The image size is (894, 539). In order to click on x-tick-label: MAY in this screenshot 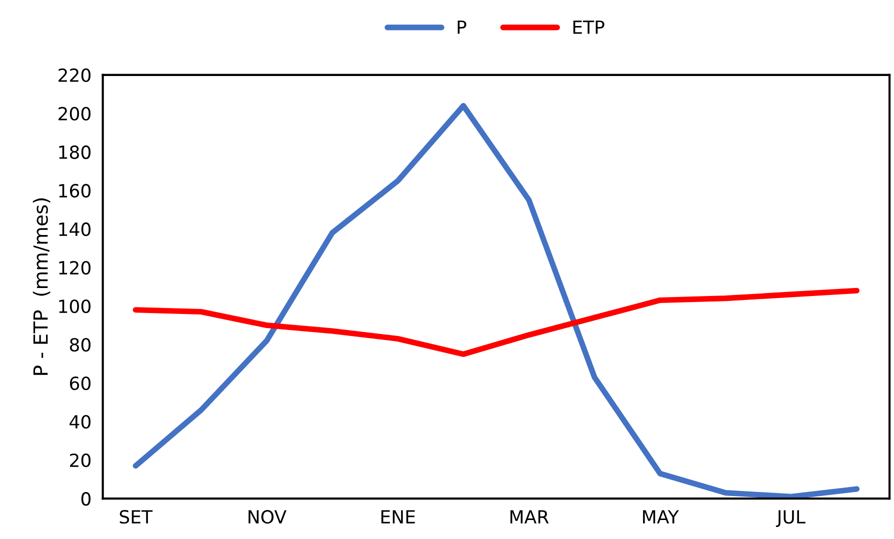, I will do `click(661, 517)`.